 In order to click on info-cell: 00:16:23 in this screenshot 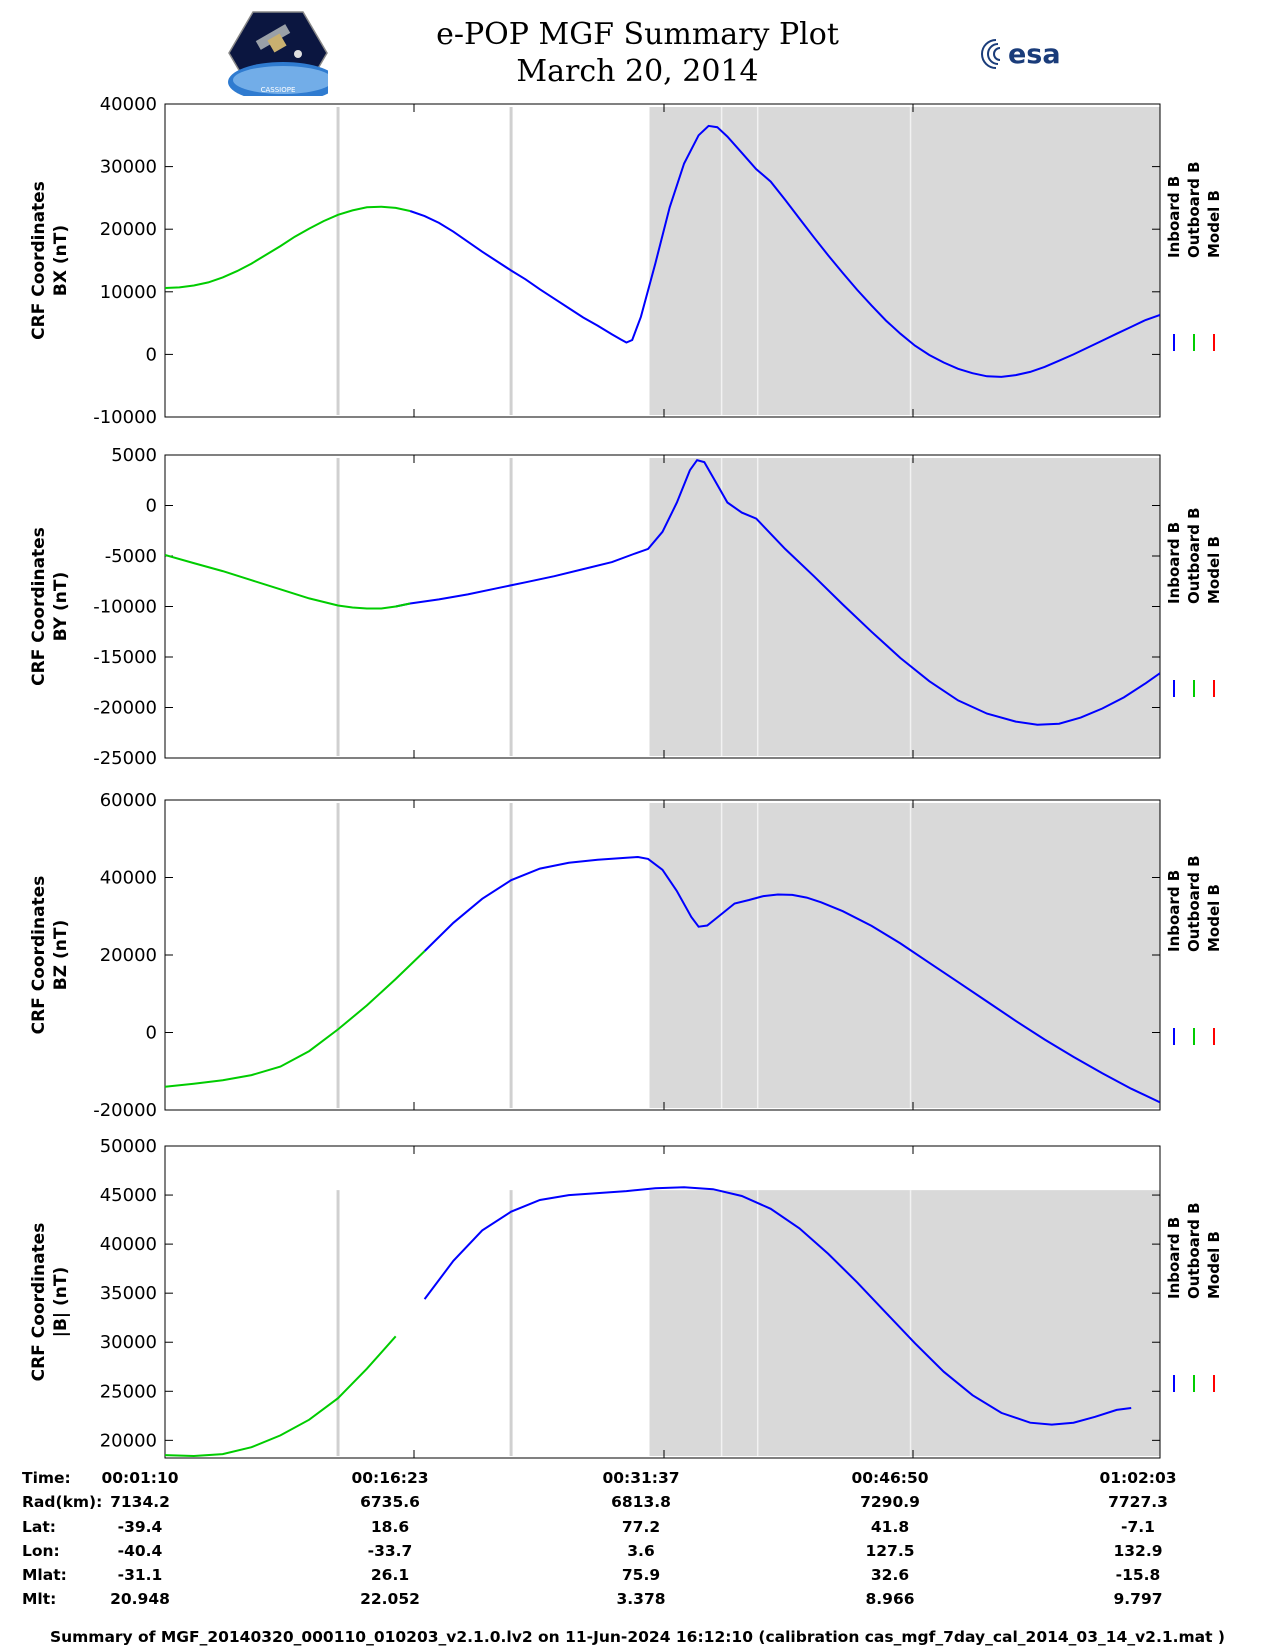, I will do `click(390, 1478)`.